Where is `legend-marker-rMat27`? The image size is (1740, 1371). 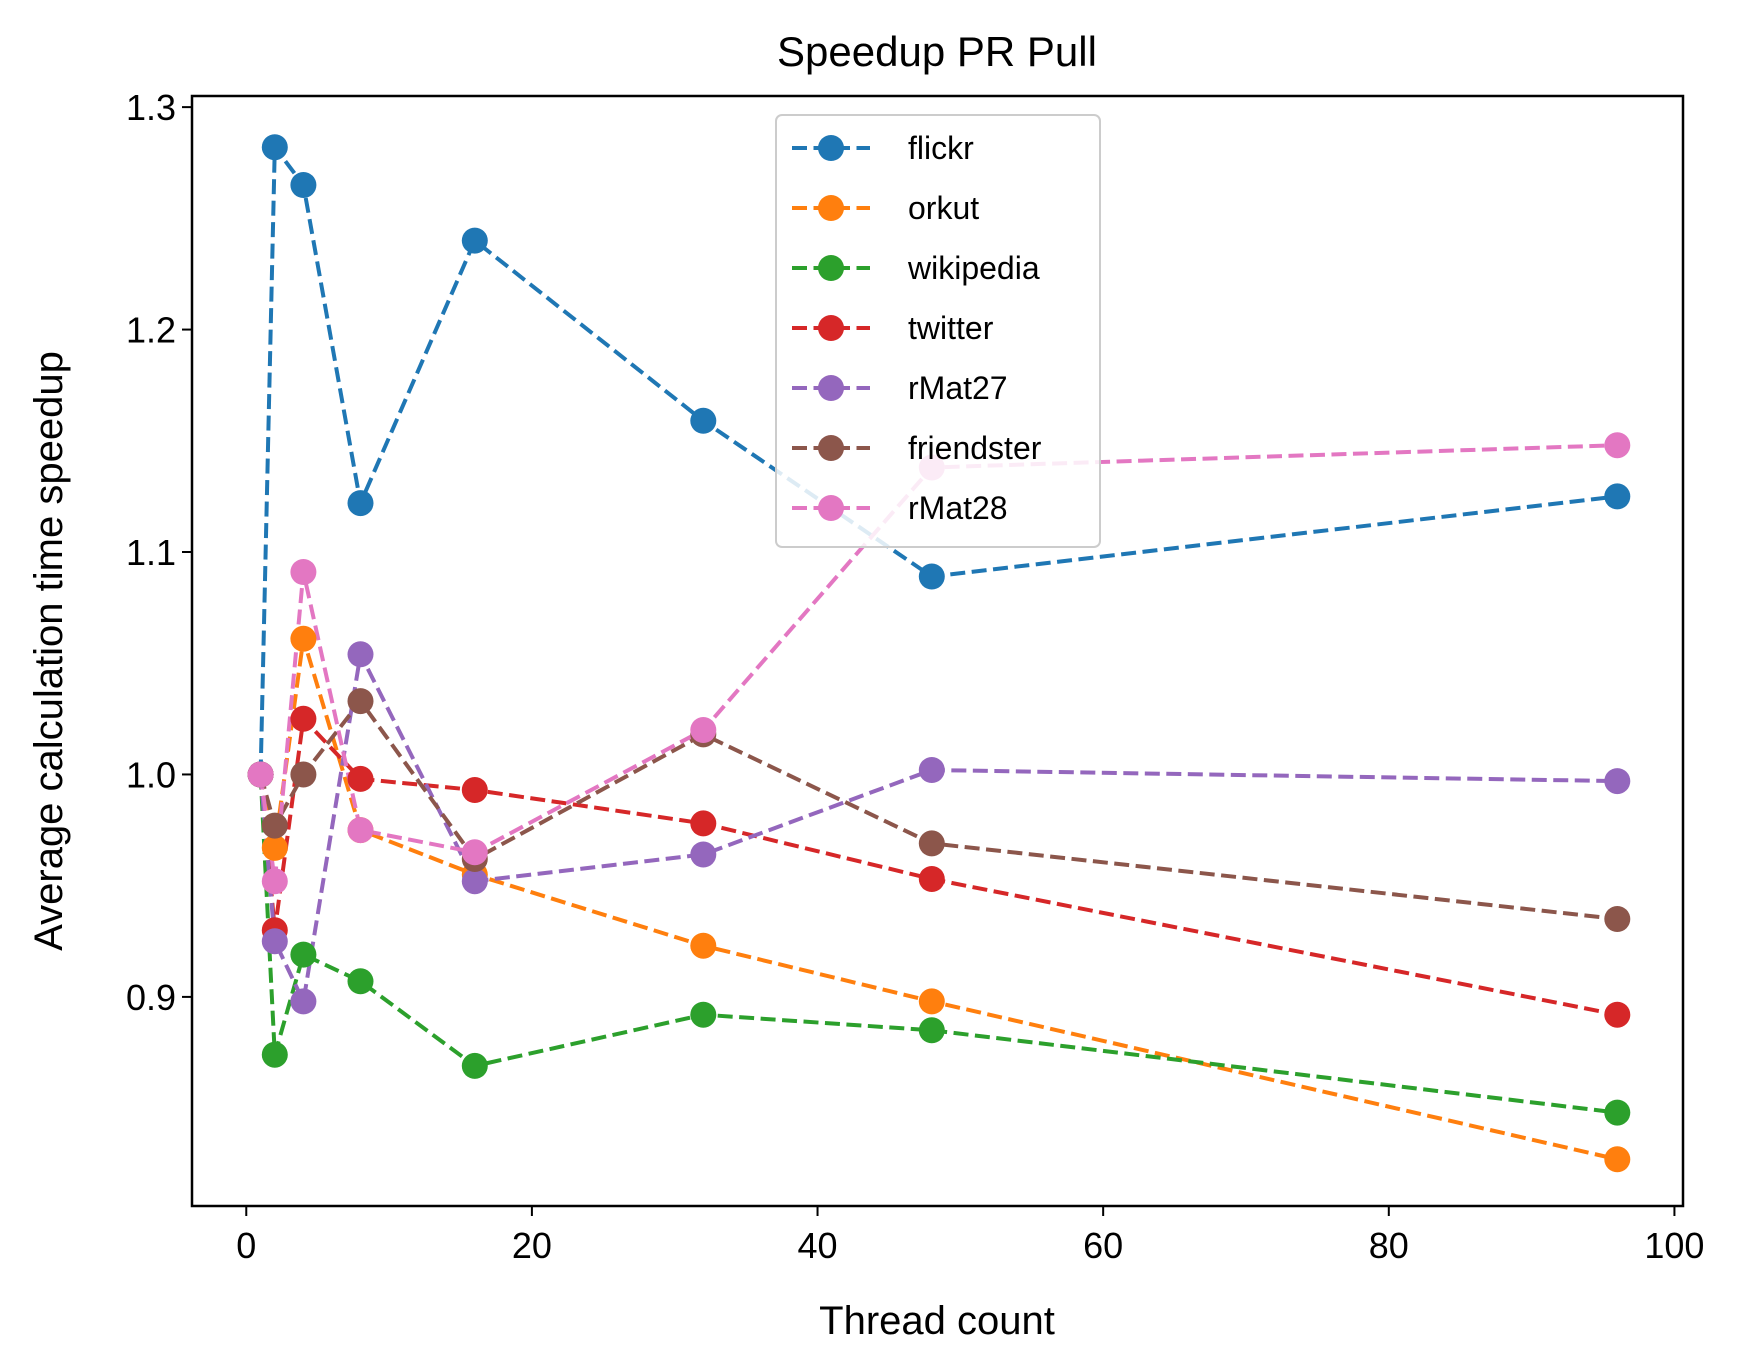 legend-marker-rMat27 is located at coordinates (831, 388).